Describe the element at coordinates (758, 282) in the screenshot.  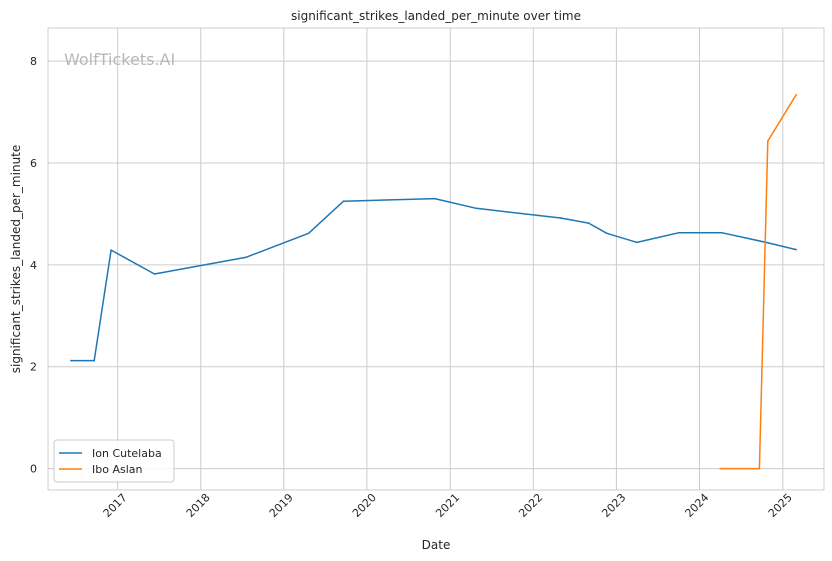
I see `series-line-ibo-aslan` at that location.